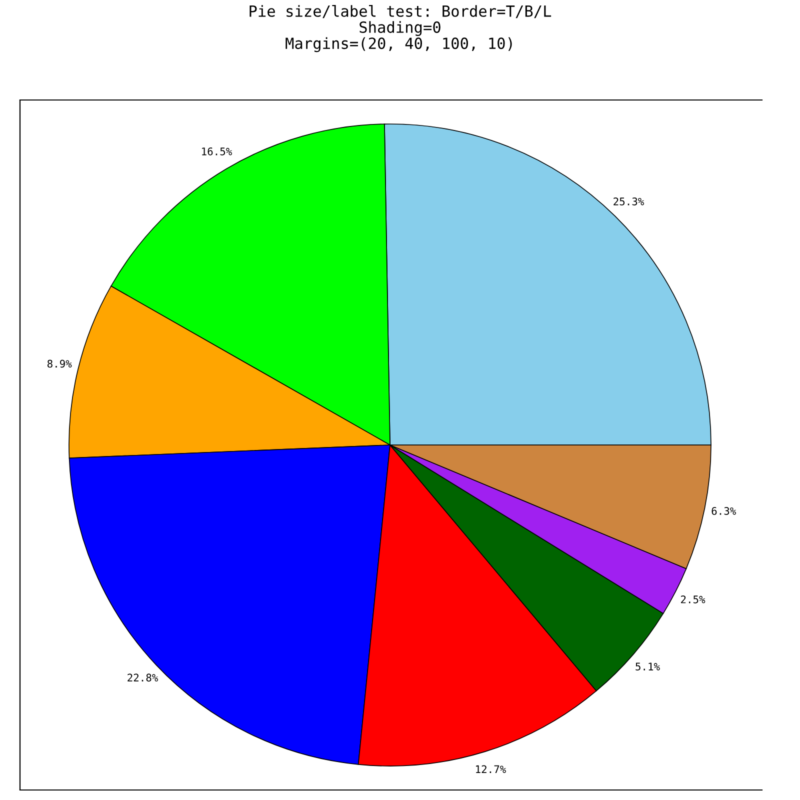 This screenshot has width=800, height=800. What do you see at coordinates (693, 599) in the screenshot?
I see `data-label: 2.5%` at bounding box center [693, 599].